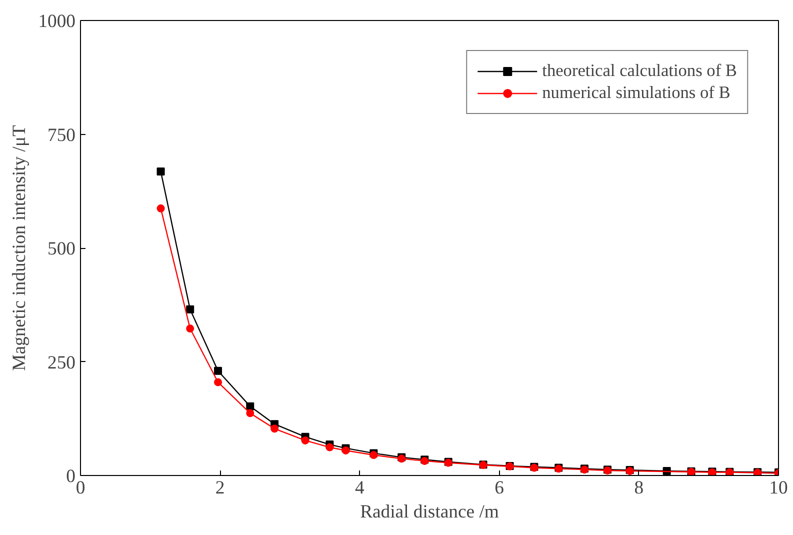 The image size is (793, 535). What do you see at coordinates (360, 488) in the screenshot?
I see `x-tick-label: 4` at bounding box center [360, 488].